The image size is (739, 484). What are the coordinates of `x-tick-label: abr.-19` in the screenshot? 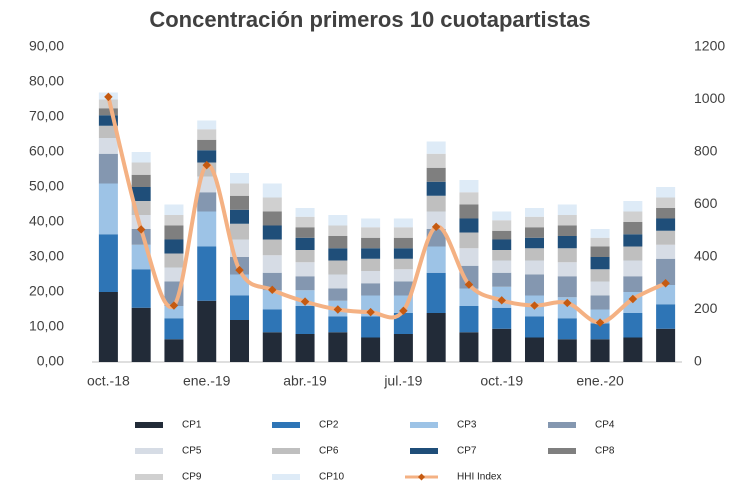 It's located at (305, 381).